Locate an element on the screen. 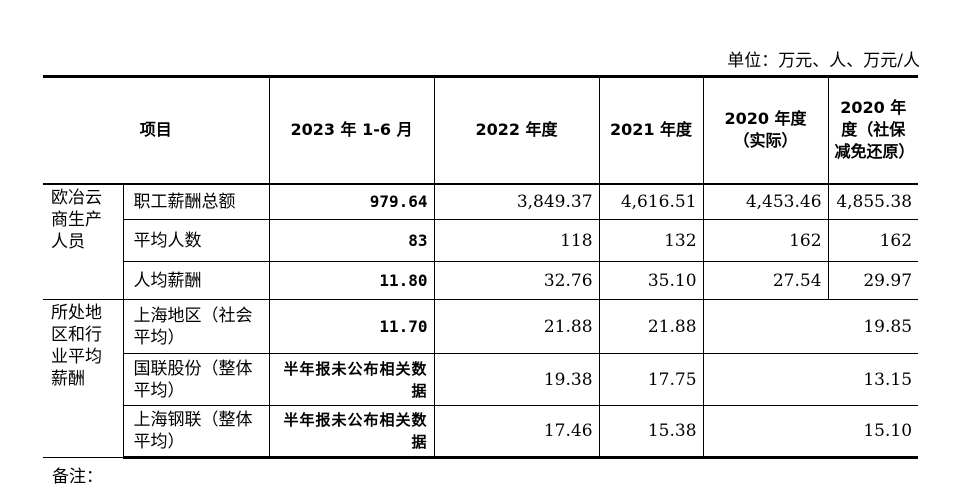 The image size is (960, 488). cell-2022: 3,849.37 is located at coordinates (516, 201).